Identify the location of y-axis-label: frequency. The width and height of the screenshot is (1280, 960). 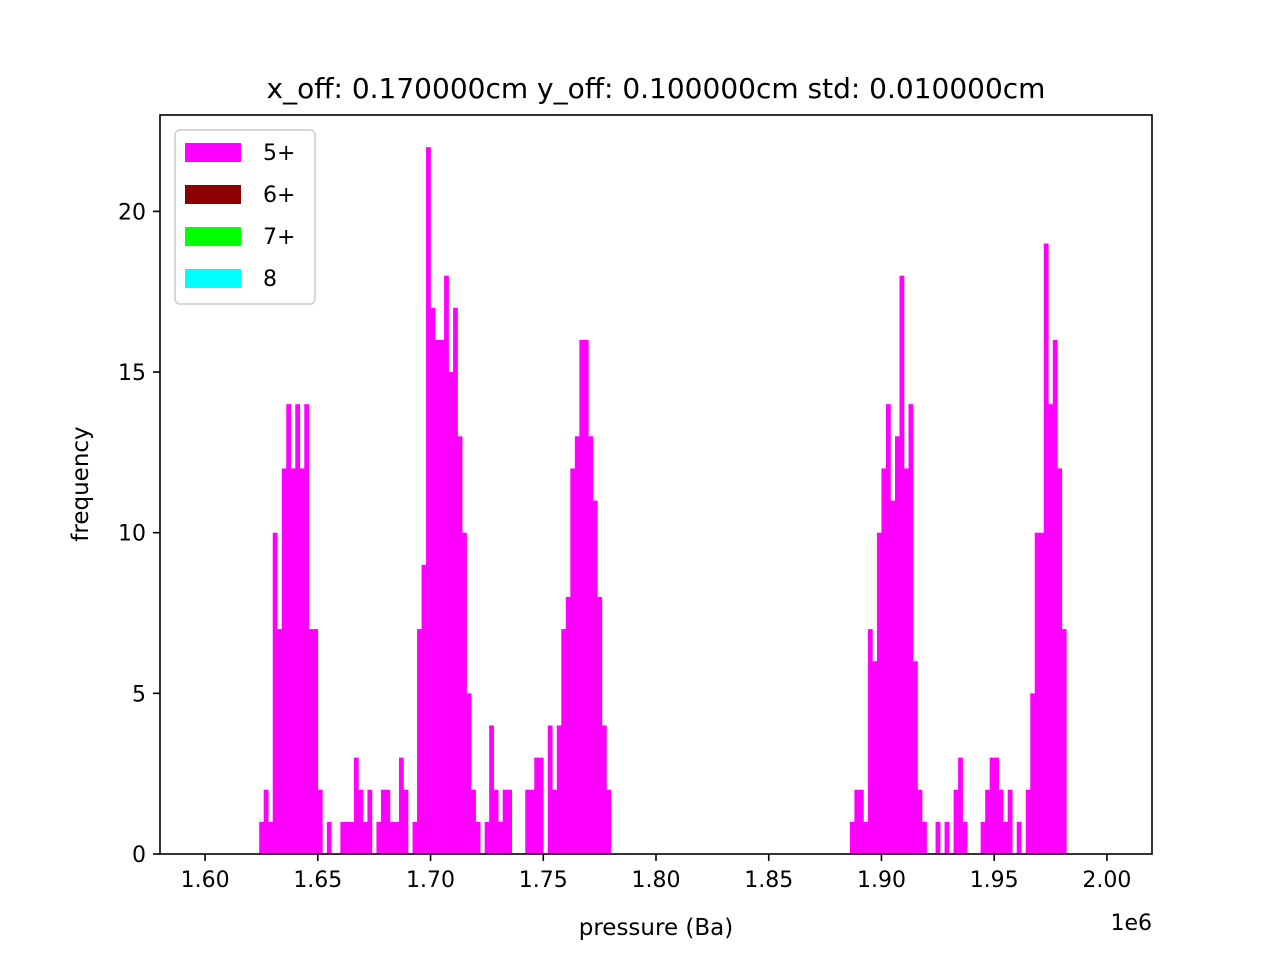
(81, 483).